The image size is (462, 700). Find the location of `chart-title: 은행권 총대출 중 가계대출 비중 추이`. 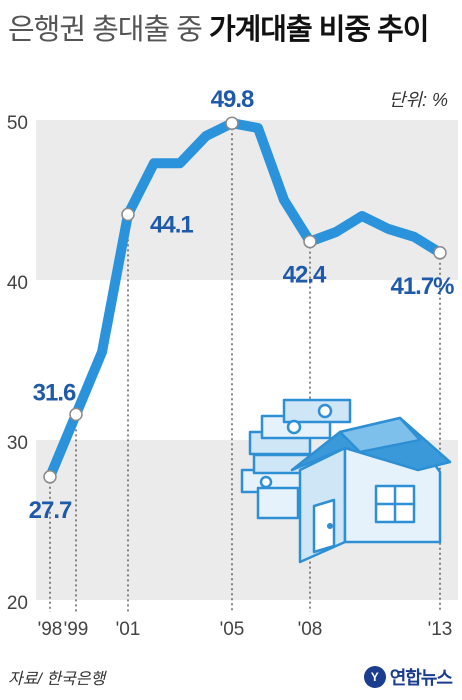

chart-title: 은행권 총대출 중 가계대출 비중 추이 is located at coordinates (218, 27).